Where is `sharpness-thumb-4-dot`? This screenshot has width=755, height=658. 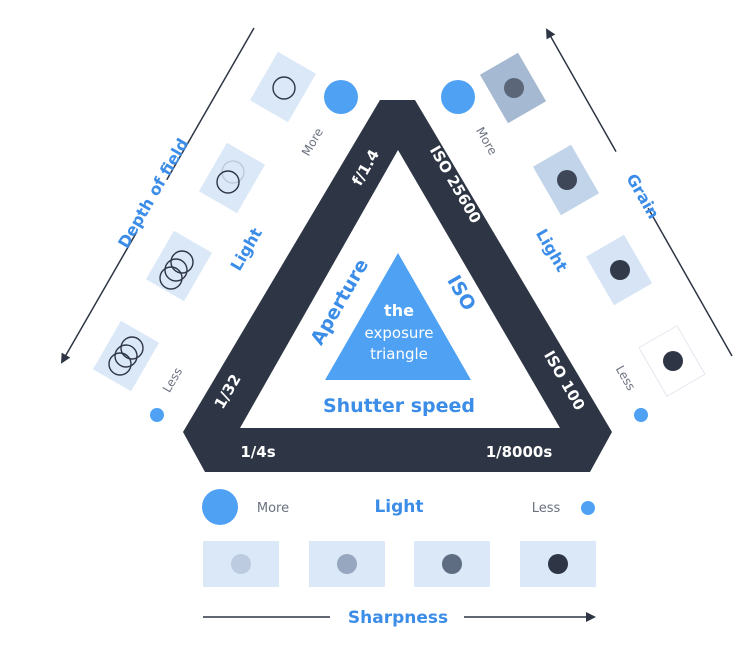 sharpness-thumb-4-dot is located at coordinates (558, 564).